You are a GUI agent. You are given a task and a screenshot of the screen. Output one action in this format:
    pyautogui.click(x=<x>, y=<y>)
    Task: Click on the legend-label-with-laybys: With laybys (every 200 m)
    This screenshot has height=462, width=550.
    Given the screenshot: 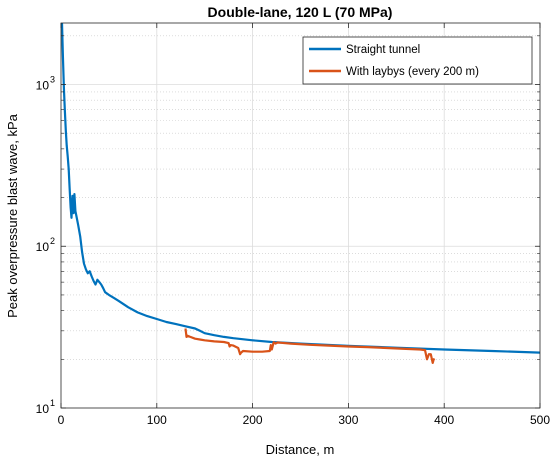 What is the action you would take?
    pyautogui.click(x=412, y=72)
    